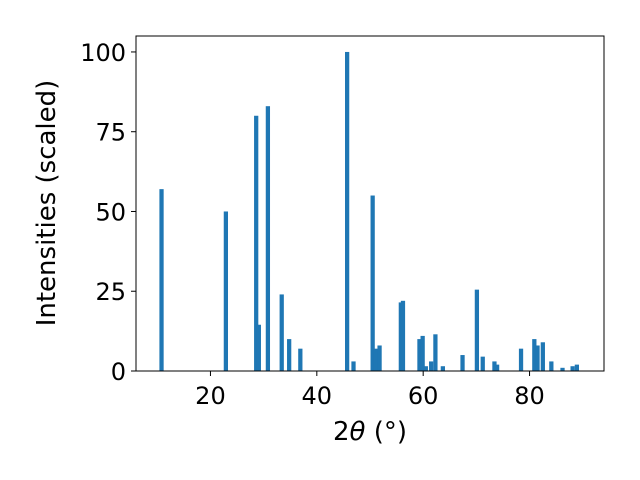 The height and width of the screenshot is (480, 640). I want to click on x-tick-label: 60, so click(423, 396).